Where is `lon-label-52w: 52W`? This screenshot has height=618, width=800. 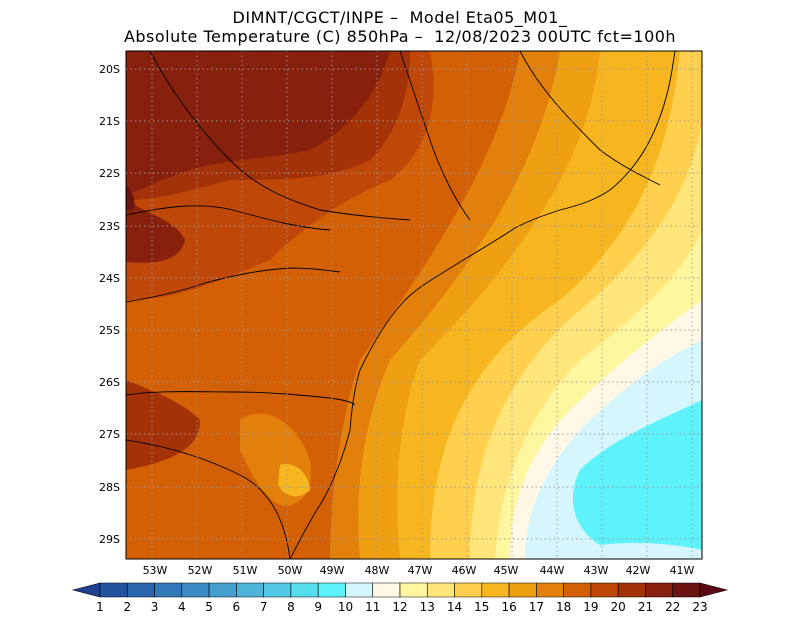 lon-label-52w: 52W is located at coordinates (200, 570).